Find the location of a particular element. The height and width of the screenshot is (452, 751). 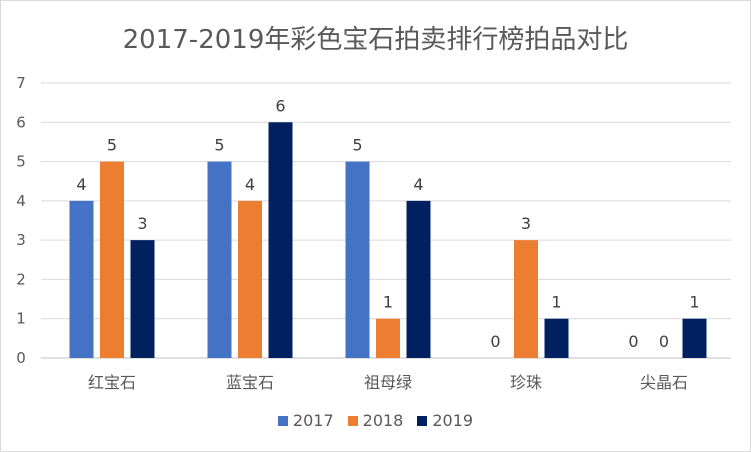

y-tick-label: 0 is located at coordinates (21, 358).